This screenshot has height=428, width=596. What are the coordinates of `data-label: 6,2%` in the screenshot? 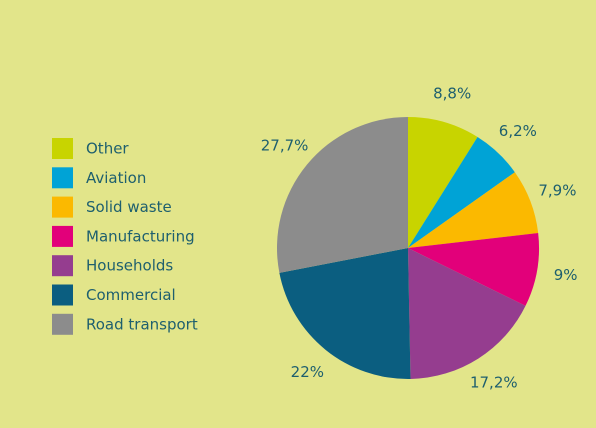 It's located at (518, 131).